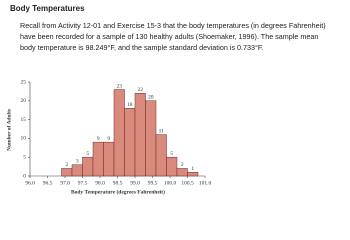 Image resolution: width=350 pixels, height=240 pixels. I want to click on x-tick-label: 98.5, so click(118, 183).